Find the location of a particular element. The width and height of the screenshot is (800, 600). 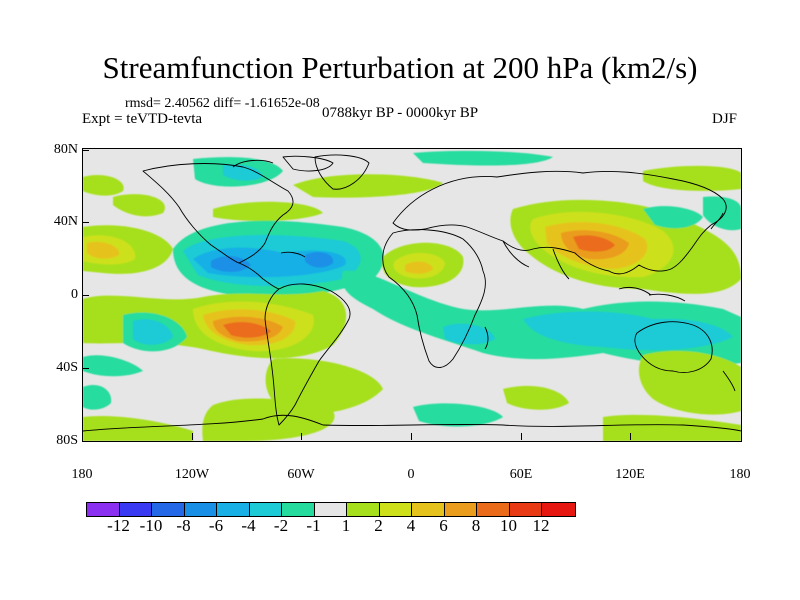

colorbar-label: 10 is located at coordinates (508, 525).